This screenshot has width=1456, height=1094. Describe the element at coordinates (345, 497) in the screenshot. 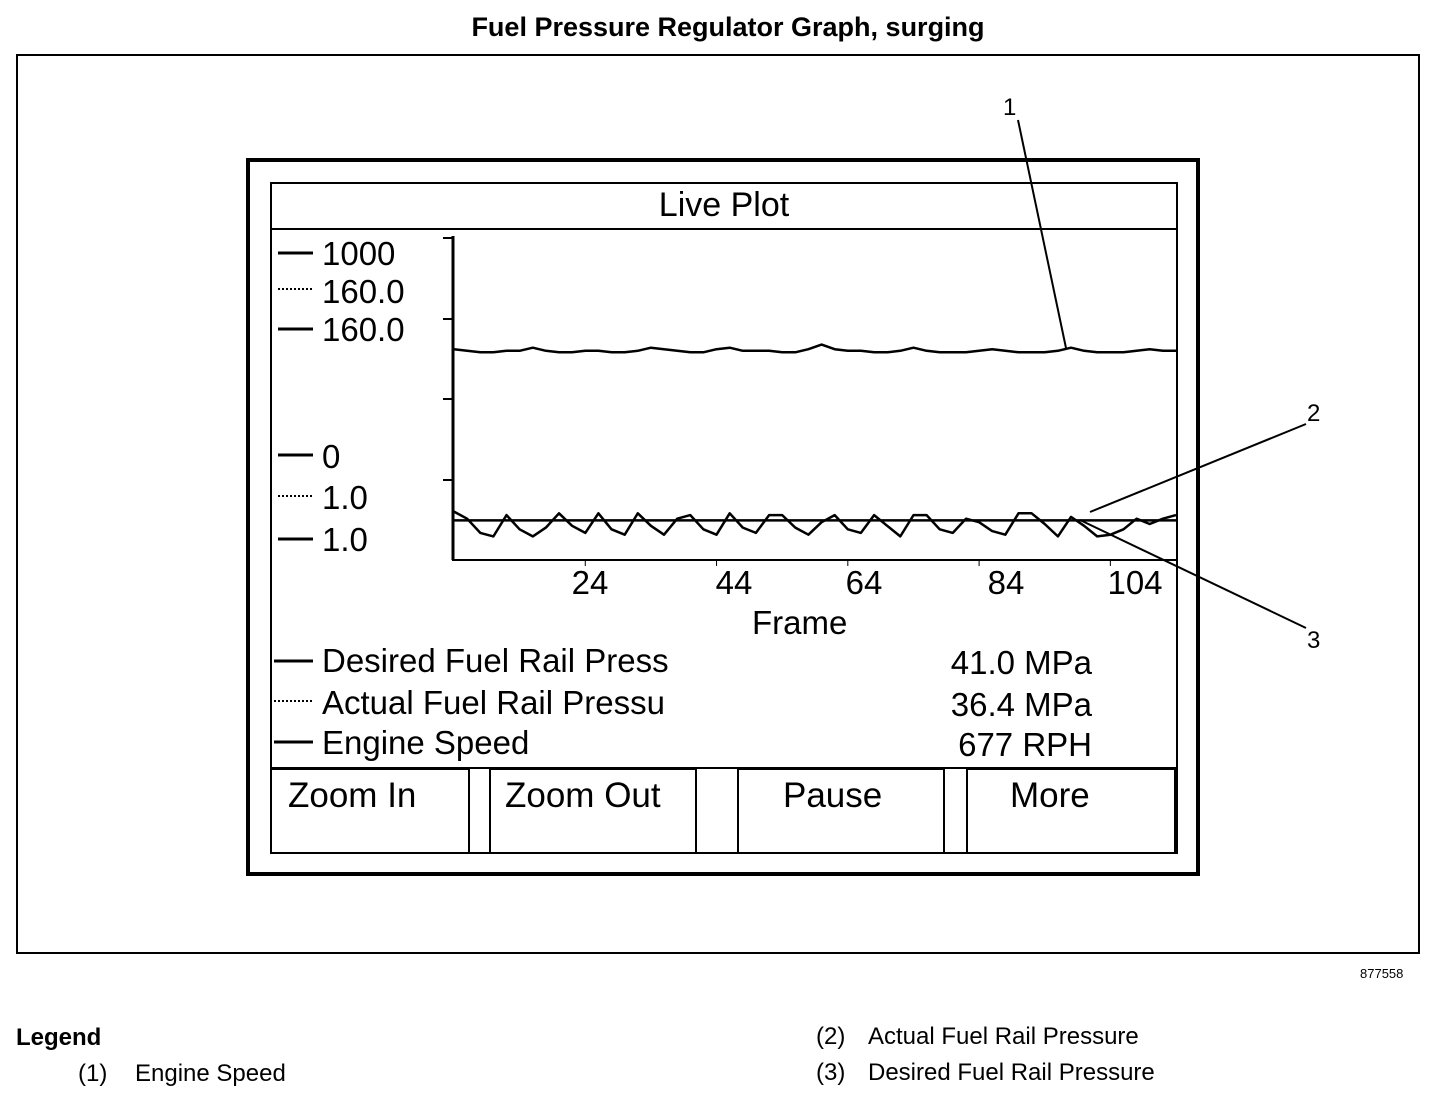

I see `scale-label-actual-pressure-min: 1.0` at that location.